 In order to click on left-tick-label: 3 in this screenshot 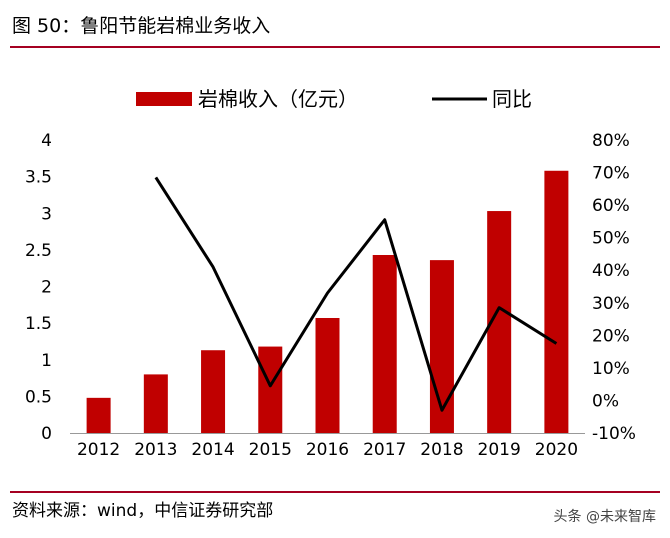, I will do `click(46, 214)`.